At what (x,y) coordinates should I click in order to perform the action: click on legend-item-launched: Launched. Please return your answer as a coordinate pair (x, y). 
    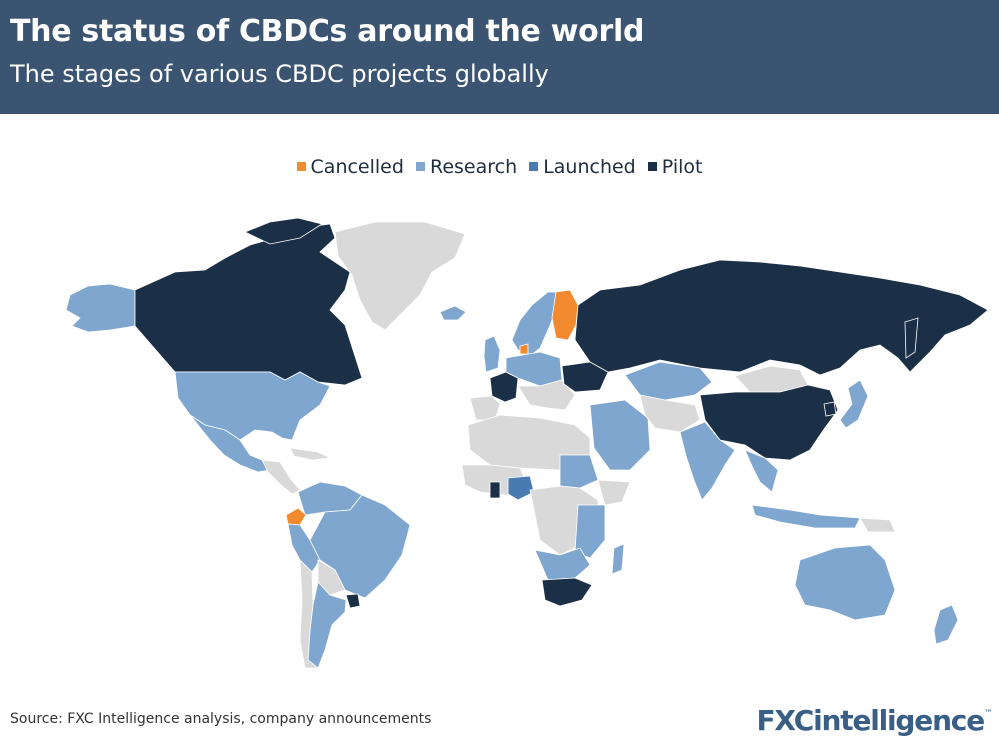
    Looking at the image, I should click on (582, 167).